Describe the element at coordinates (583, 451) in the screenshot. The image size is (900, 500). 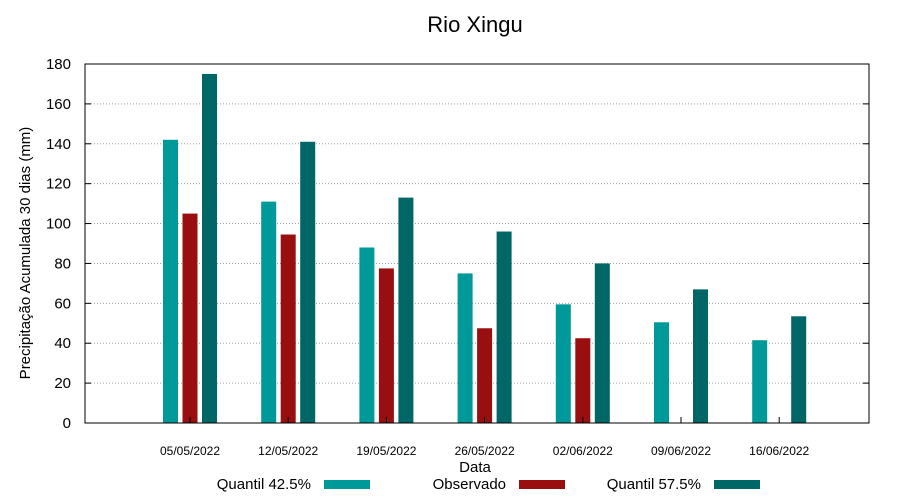
I see `x-tick-label: 02/06/2022` at that location.